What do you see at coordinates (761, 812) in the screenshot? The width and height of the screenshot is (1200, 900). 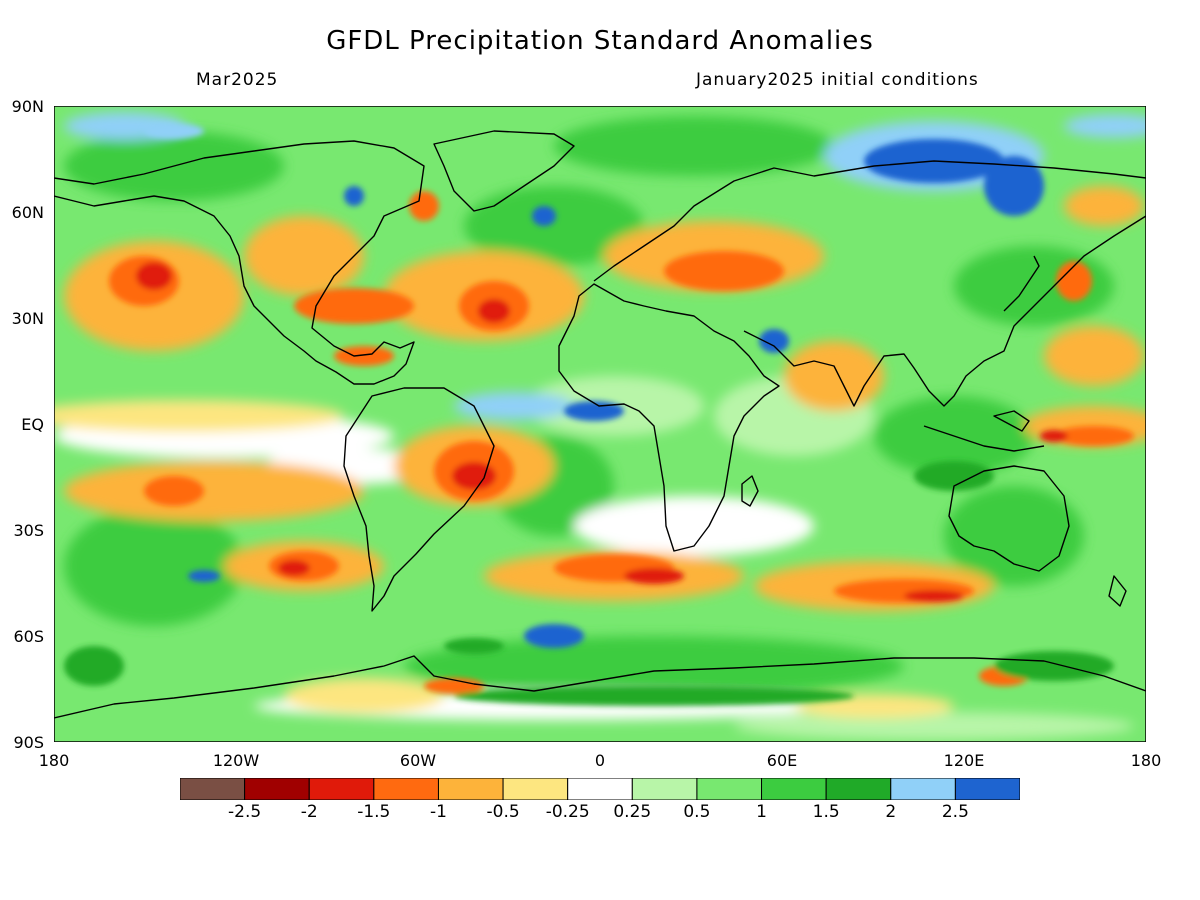 I see `colorbar-label-1: 1` at bounding box center [761, 812].